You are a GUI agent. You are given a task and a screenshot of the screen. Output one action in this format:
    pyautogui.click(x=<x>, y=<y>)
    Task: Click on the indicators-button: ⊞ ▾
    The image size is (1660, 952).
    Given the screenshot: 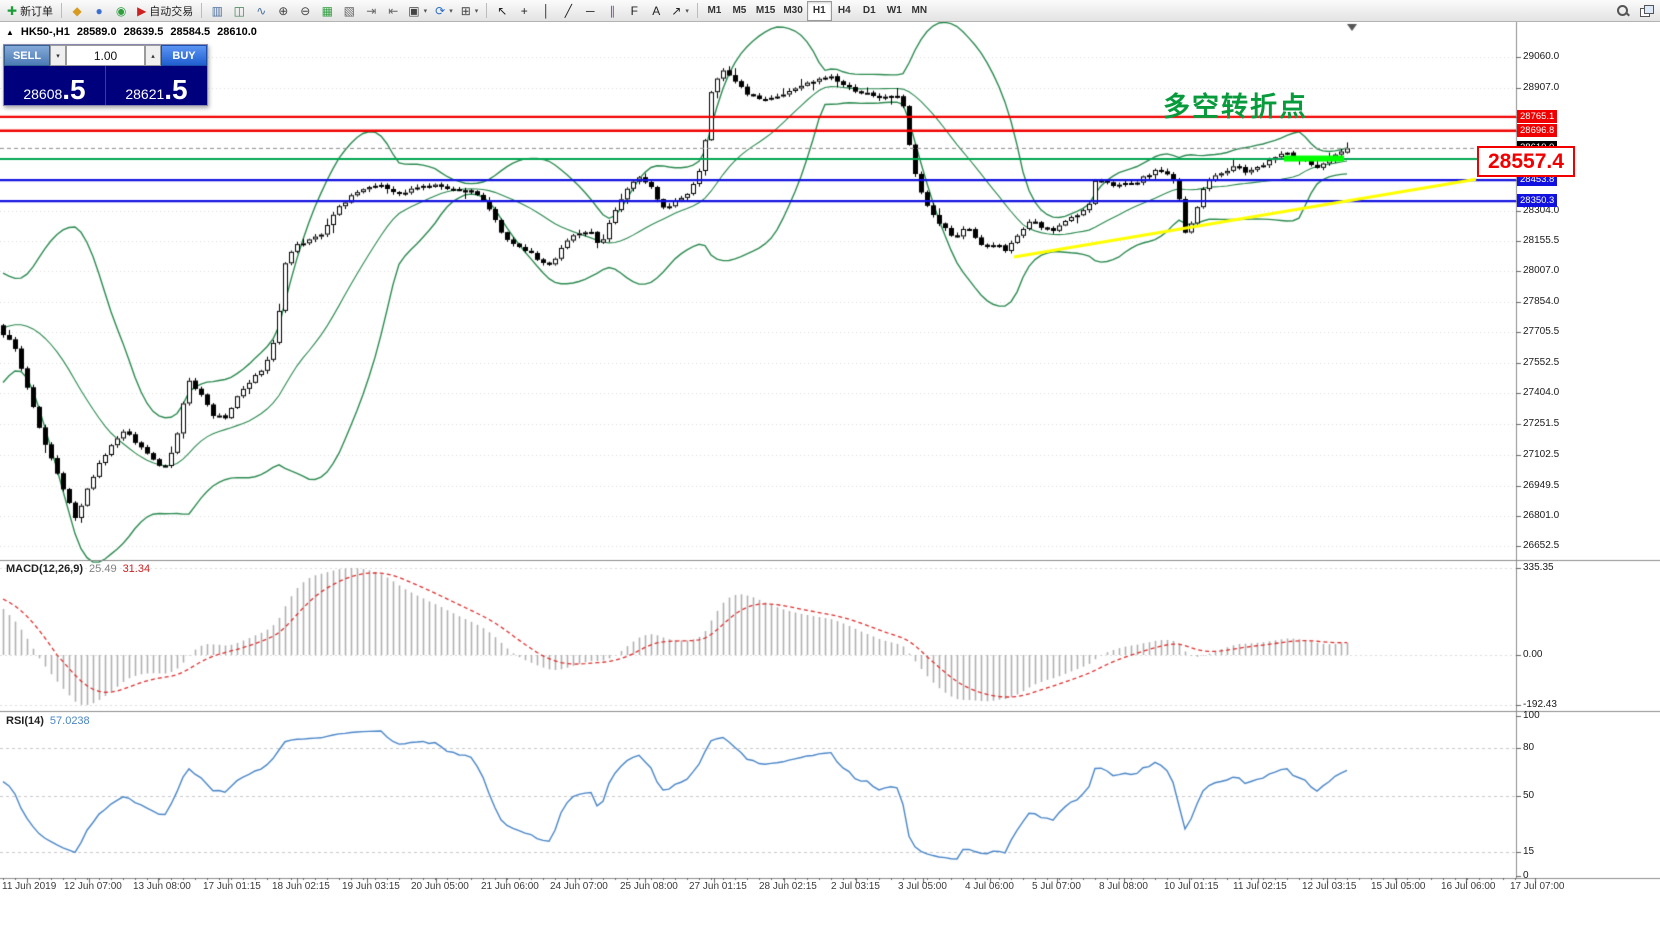 What is the action you would take?
    pyautogui.click(x=470, y=11)
    